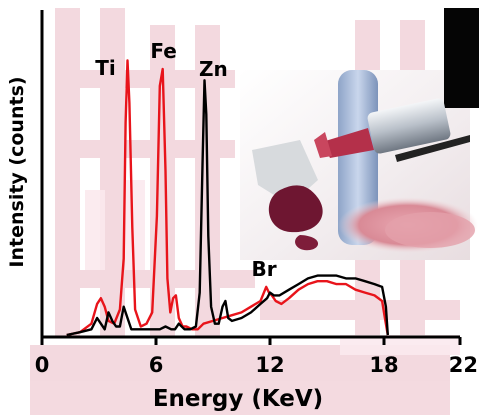  Describe the element at coordinates (238, 399) in the screenshot. I see `x-axis-title: Energy (KeV)` at that location.